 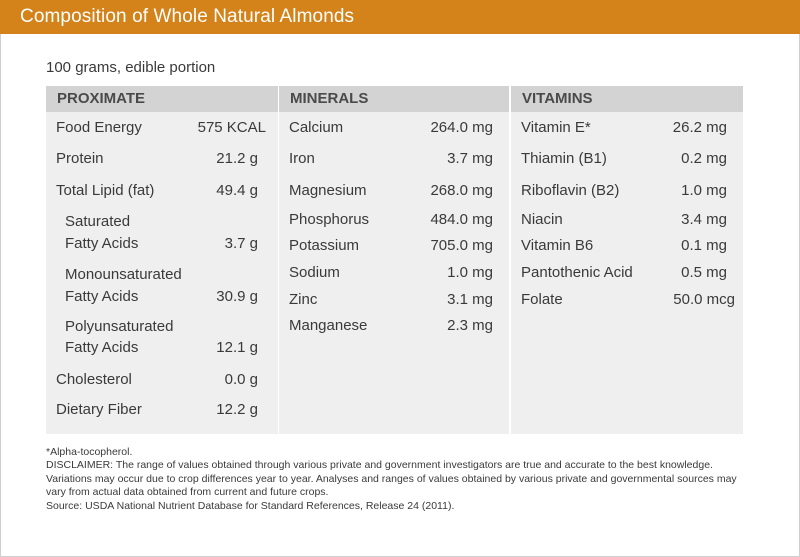 I want to click on nutrient-value: 26.2 mg, so click(x=699, y=127).